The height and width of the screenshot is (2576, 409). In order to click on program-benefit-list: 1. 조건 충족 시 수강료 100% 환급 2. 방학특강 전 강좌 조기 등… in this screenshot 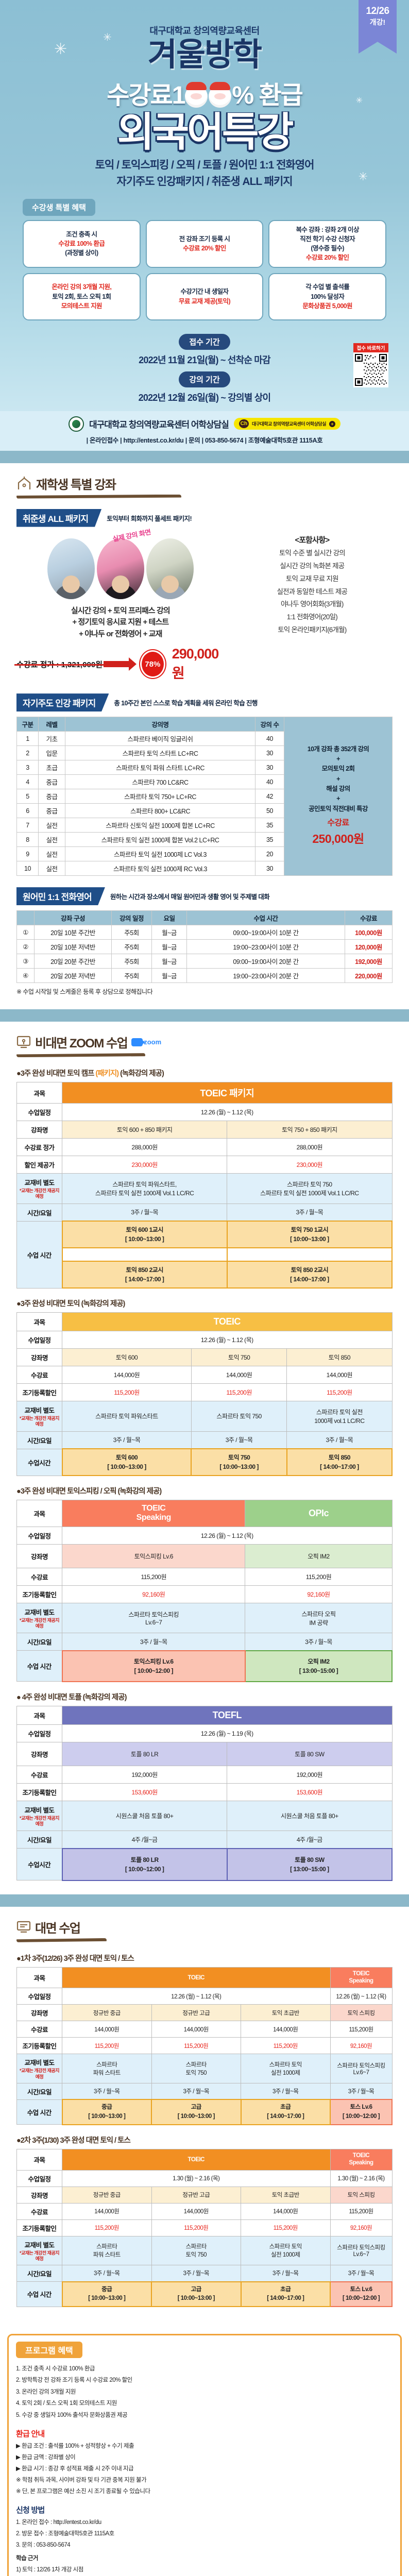, I will do `click(204, 2392)`.